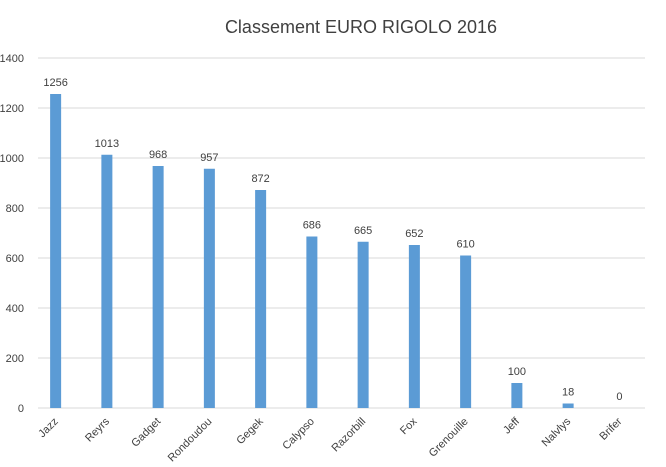 The height and width of the screenshot is (467, 666). Describe the element at coordinates (56, 251) in the screenshot. I see `bar-jazz` at that location.